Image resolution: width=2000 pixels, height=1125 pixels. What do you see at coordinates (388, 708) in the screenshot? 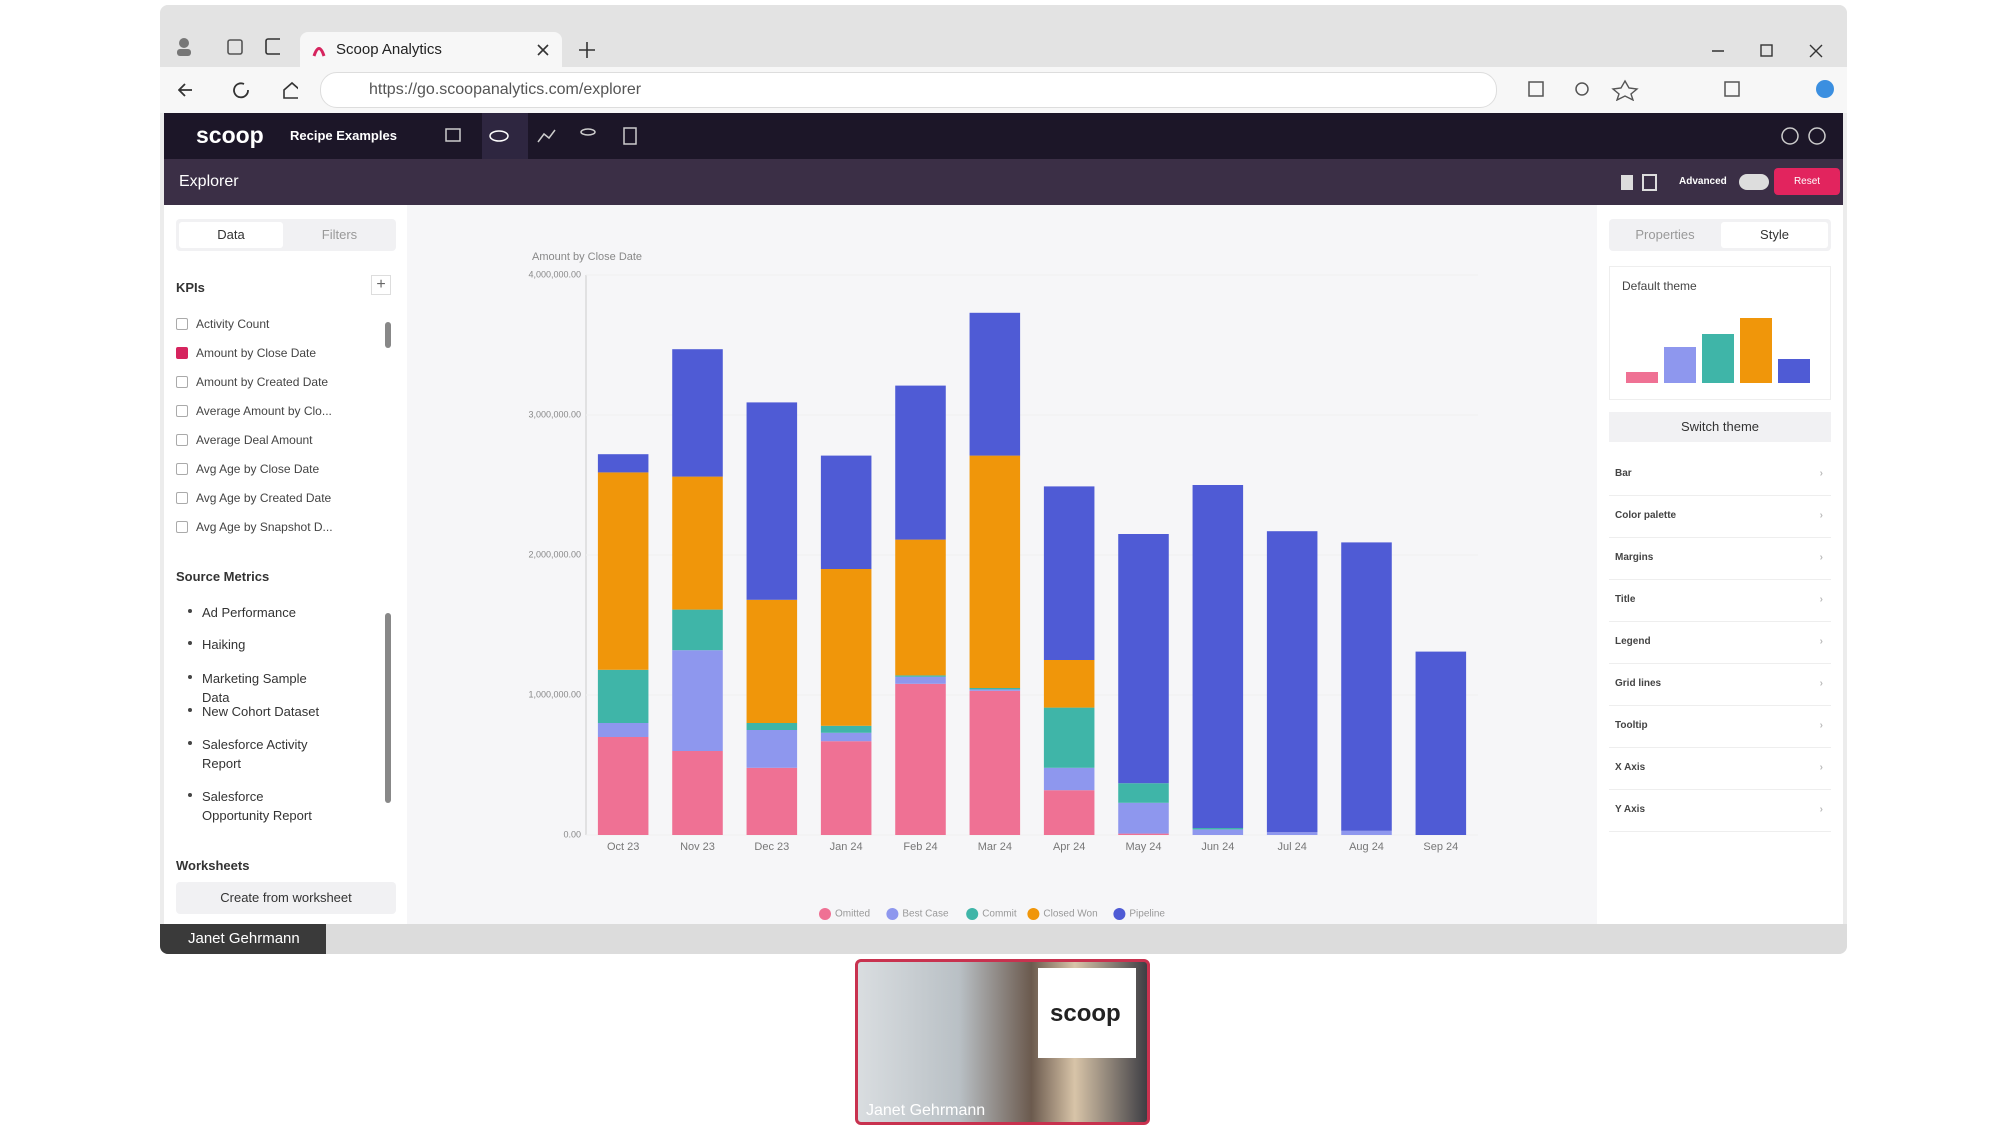
I see `source-scrollbar` at bounding box center [388, 708].